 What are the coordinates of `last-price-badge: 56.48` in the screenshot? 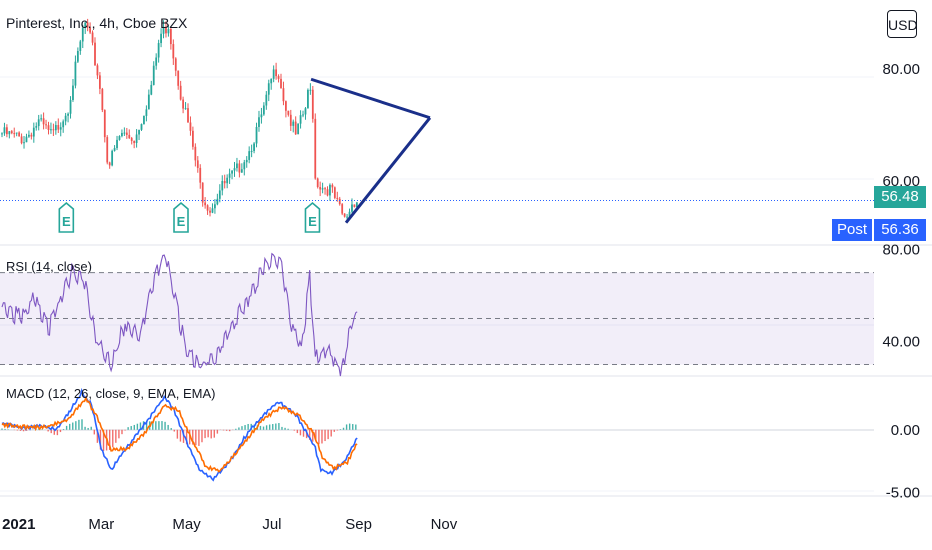 It's located at (900, 197).